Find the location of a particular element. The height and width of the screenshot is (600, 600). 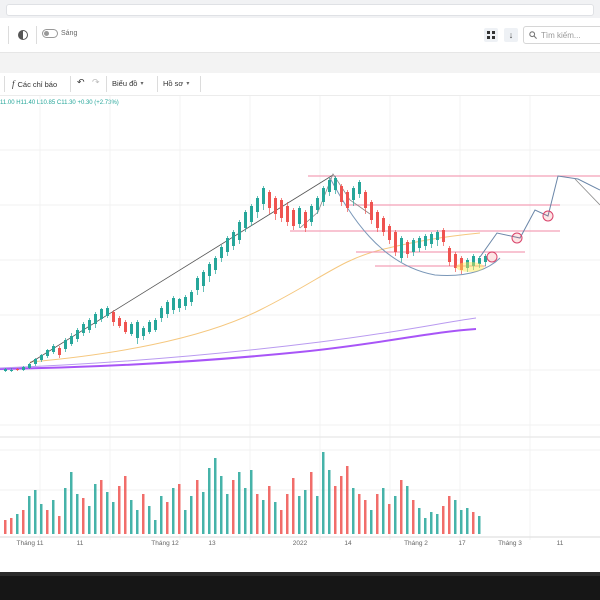

indicators-button: f Các chỉ báo is located at coordinates (34, 84).